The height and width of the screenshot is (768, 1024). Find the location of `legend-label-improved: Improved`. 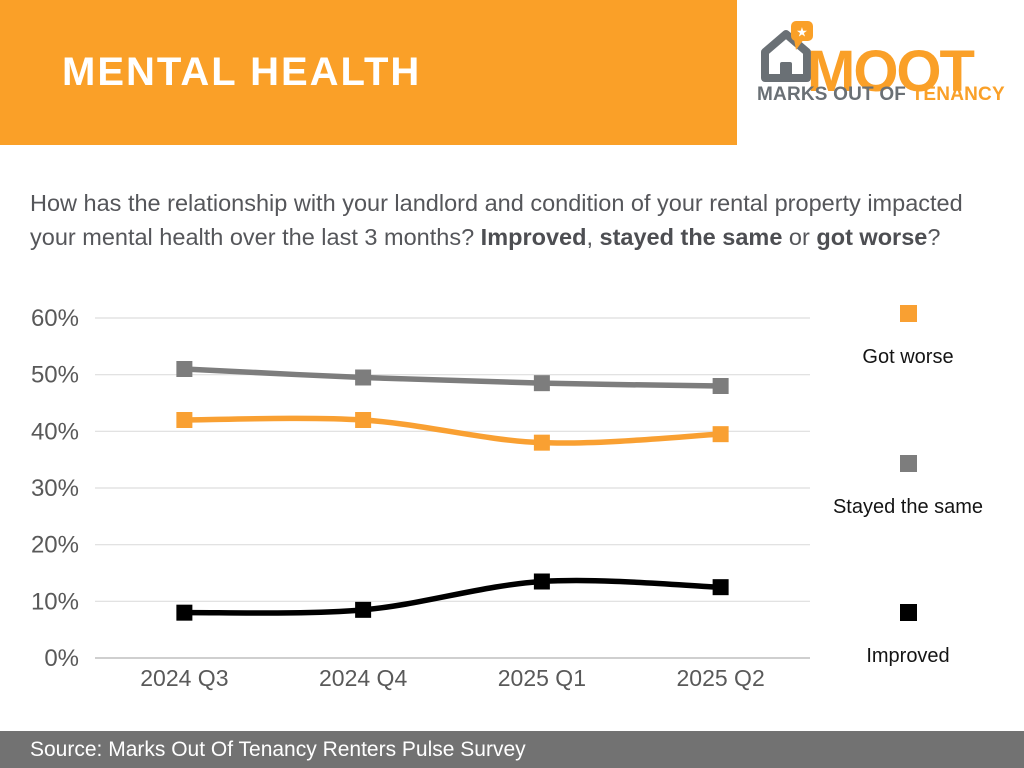

legend-label-improved: Improved is located at coordinates (908, 656).